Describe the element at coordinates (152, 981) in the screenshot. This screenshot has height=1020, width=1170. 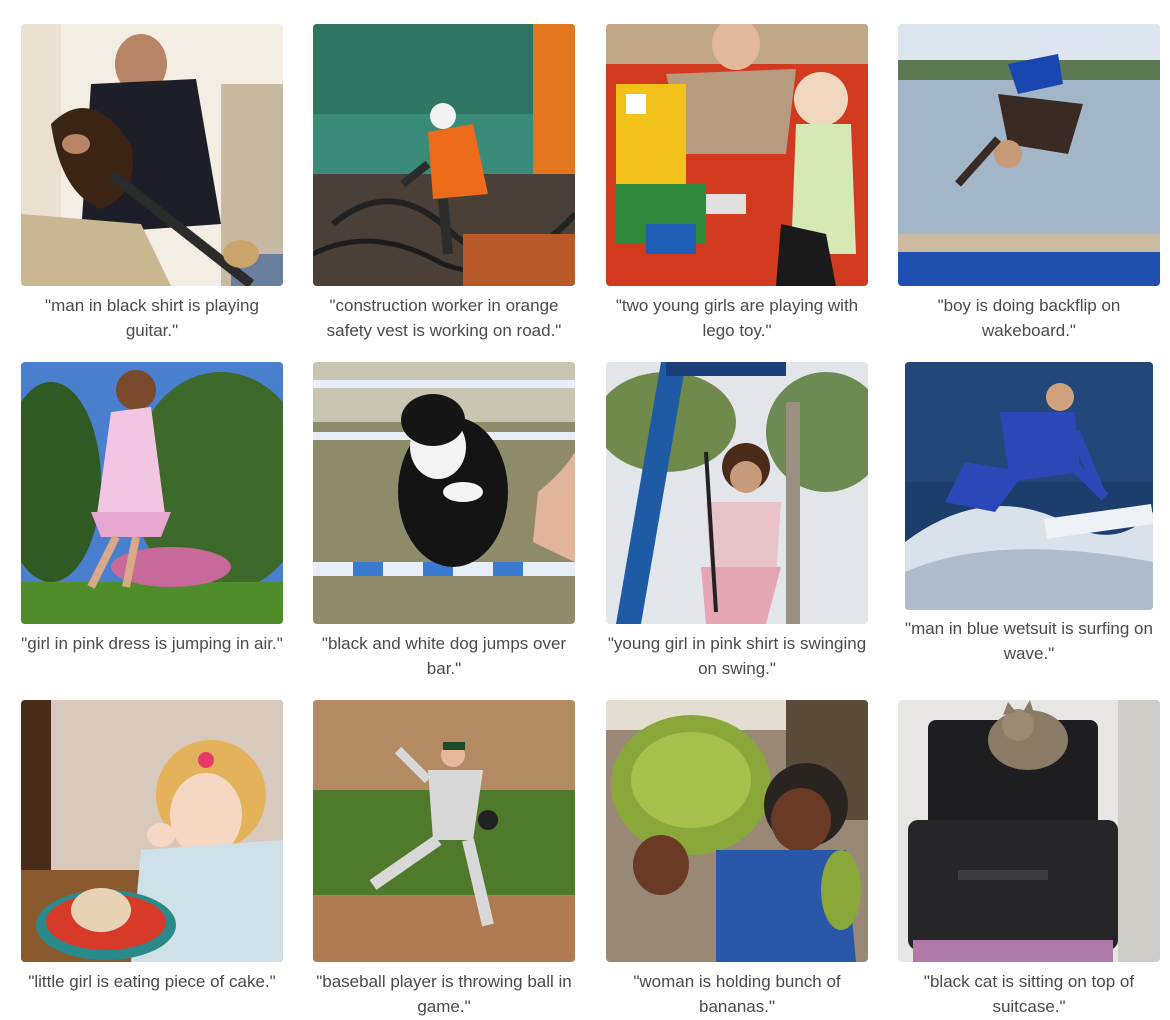
I see `caption-text: "little girl is eating piece of cake."` at that location.